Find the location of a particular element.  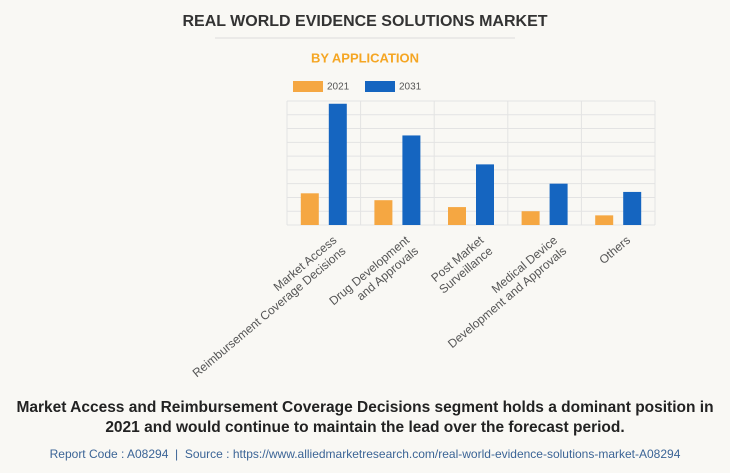

chart-title: REAL WORLD EVIDENCE SOLUTIONS MARKET is located at coordinates (364, 21).